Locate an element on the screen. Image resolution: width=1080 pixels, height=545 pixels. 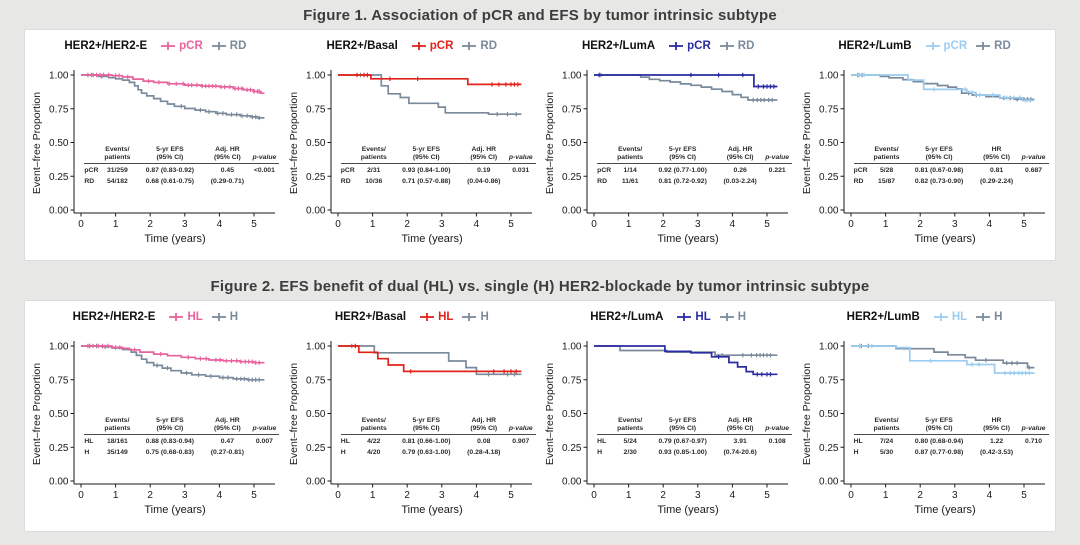
stats-cell: (0.03-2.24) is located at coordinates (740, 181).